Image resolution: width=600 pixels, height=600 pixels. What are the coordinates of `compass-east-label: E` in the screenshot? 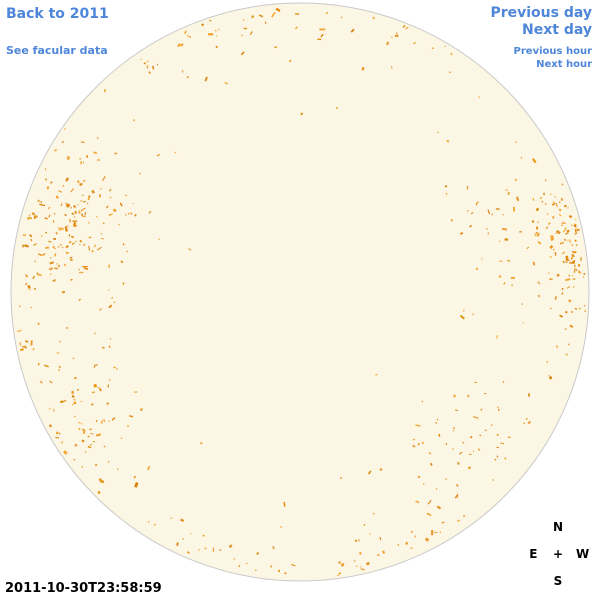 It's located at (533, 553).